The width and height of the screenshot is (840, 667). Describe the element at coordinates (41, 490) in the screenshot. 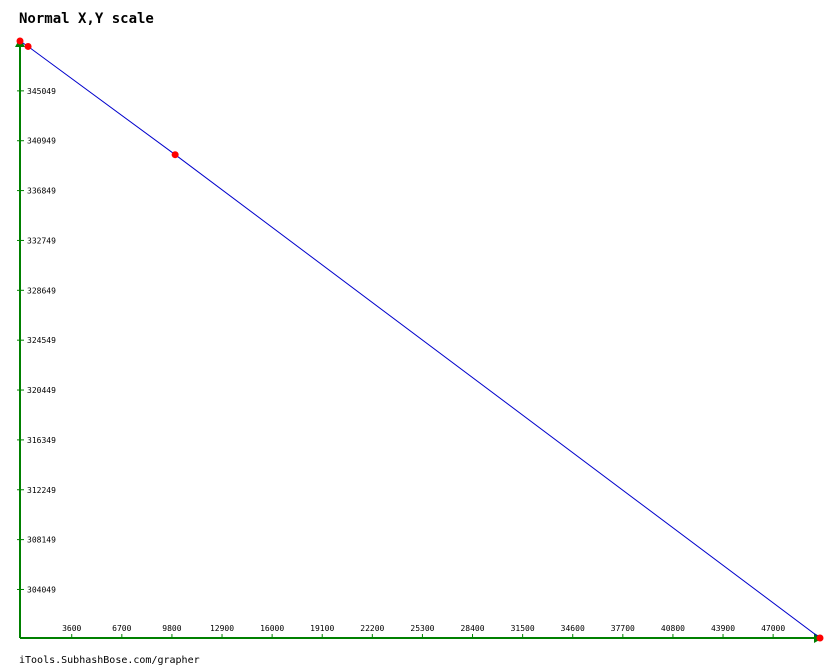

I see `y-tick-label: 312249` at that location.